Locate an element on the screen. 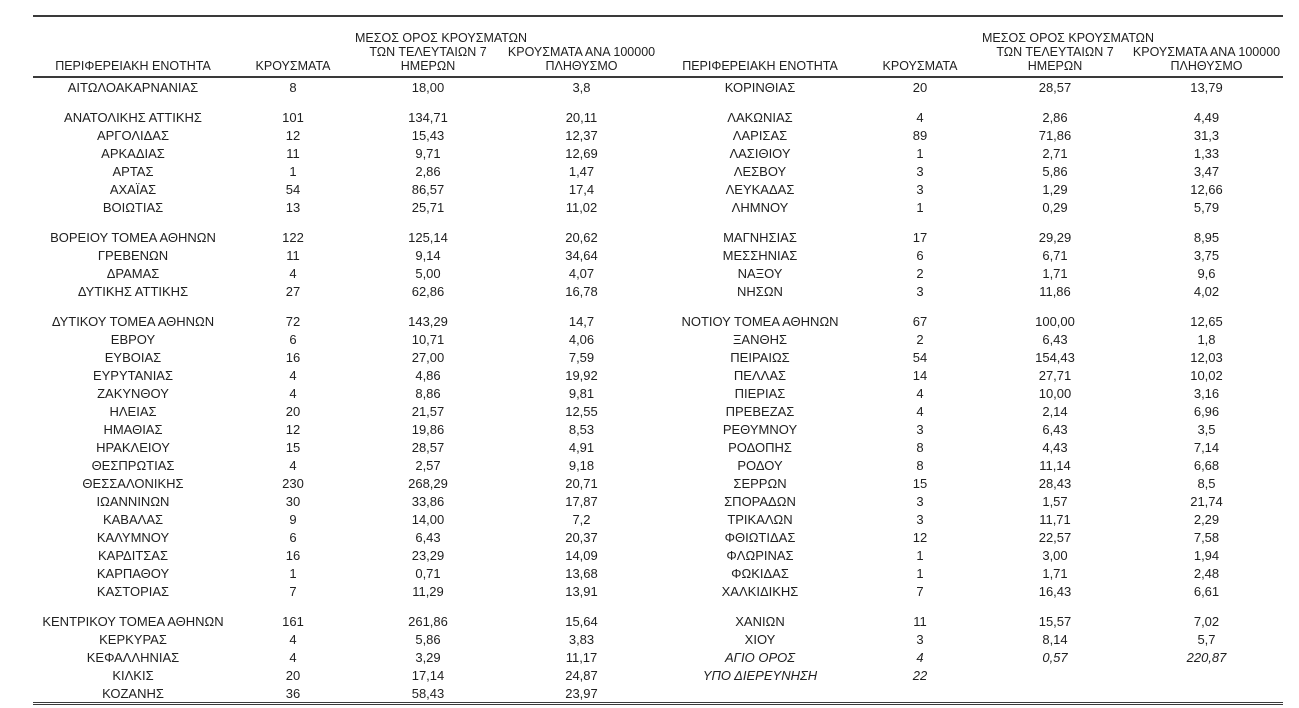  per100k-cell: 11,17 is located at coordinates (581, 657).